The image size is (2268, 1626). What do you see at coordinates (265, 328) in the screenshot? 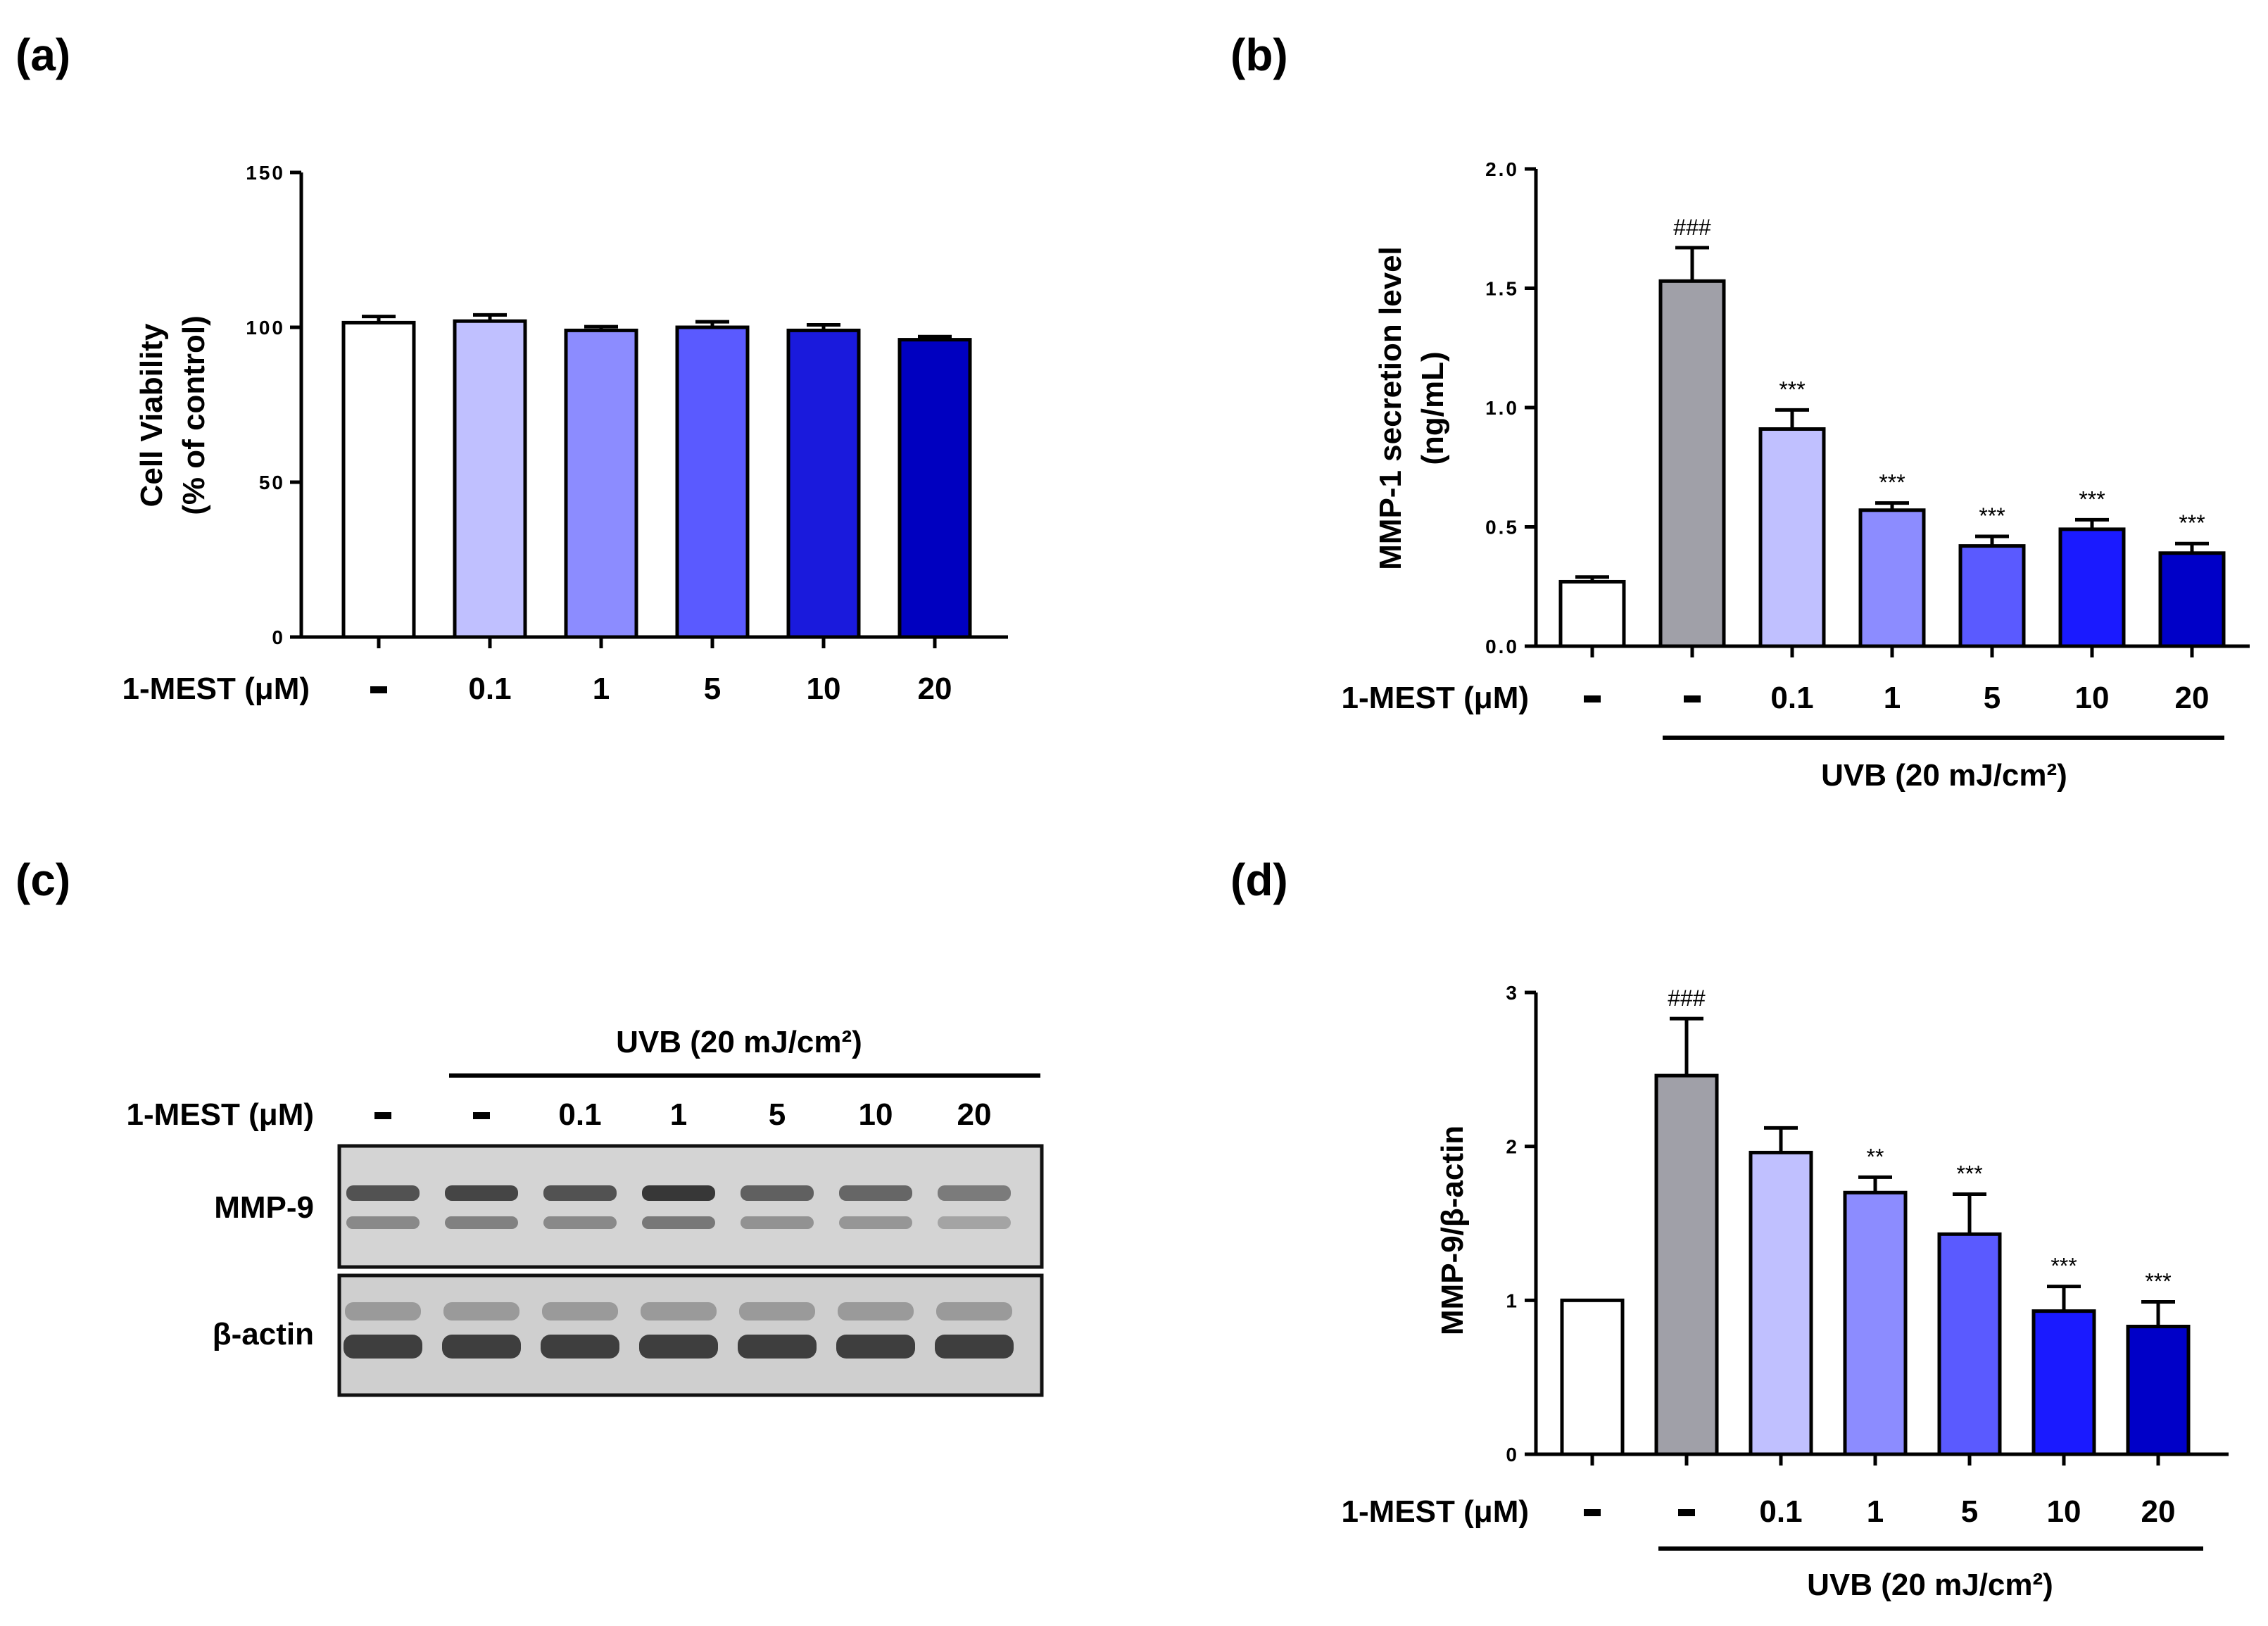
I see `y-tick-label: 100` at bounding box center [265, 328].